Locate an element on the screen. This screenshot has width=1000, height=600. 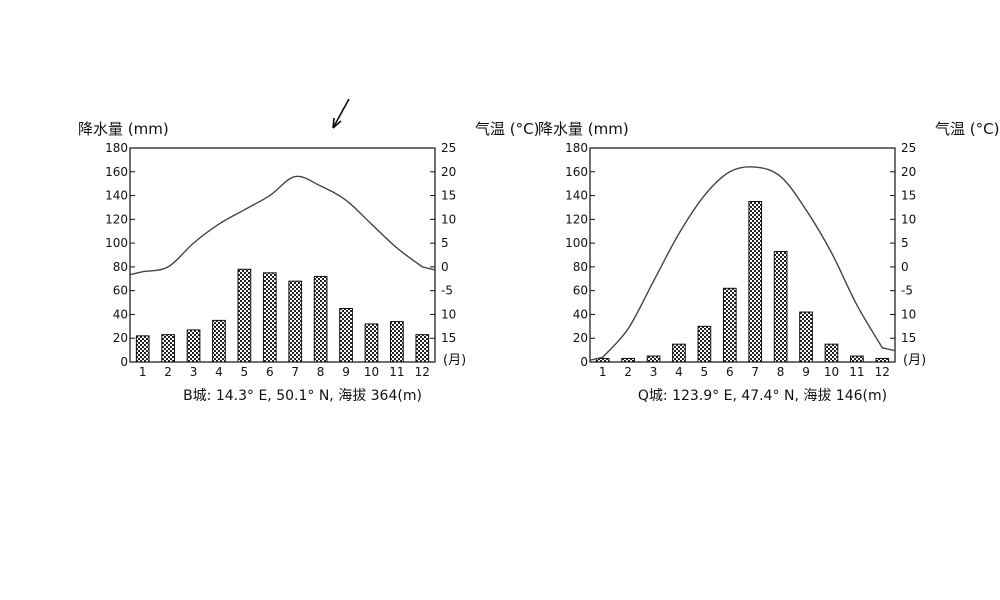
north-arrow-icon is located at coordinates (341, 113).